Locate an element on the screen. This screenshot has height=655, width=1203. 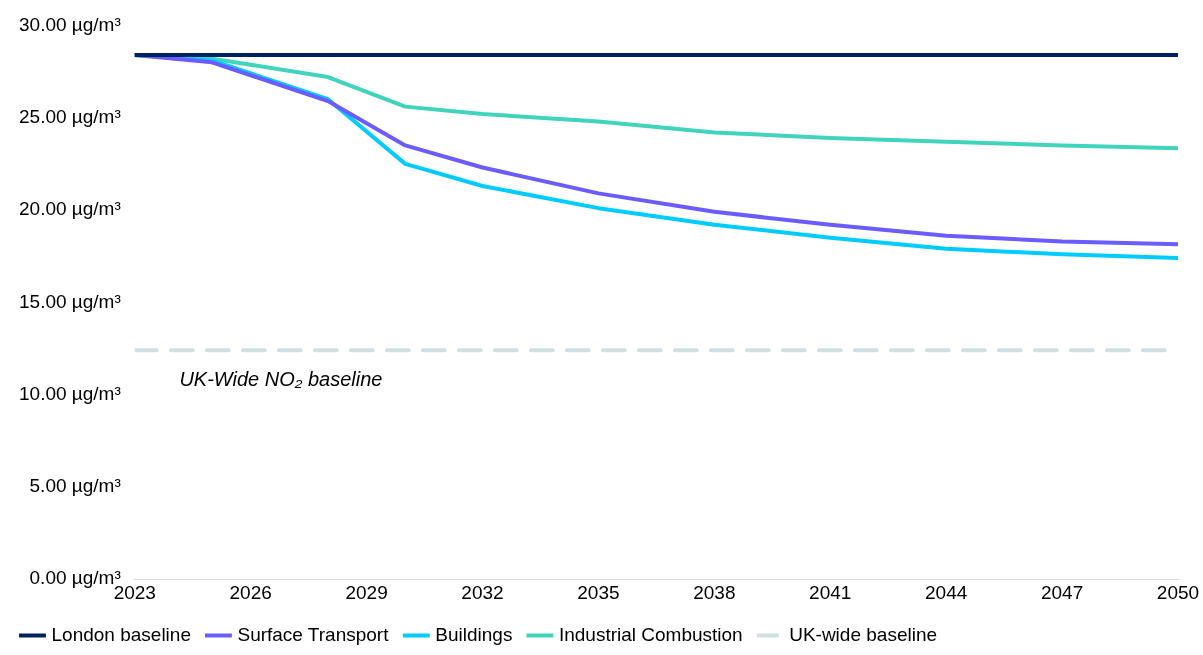
x-tick-label: 2047 is located at coordinates (1062, 592).